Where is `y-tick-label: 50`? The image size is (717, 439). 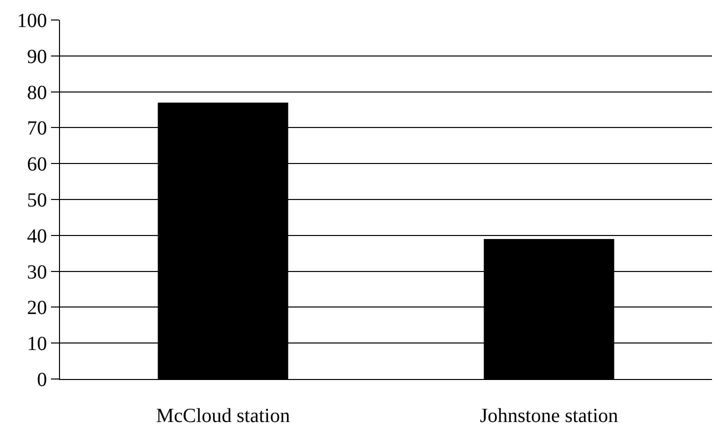
y-tick-label: 50 is located at coordinates (37, 201).